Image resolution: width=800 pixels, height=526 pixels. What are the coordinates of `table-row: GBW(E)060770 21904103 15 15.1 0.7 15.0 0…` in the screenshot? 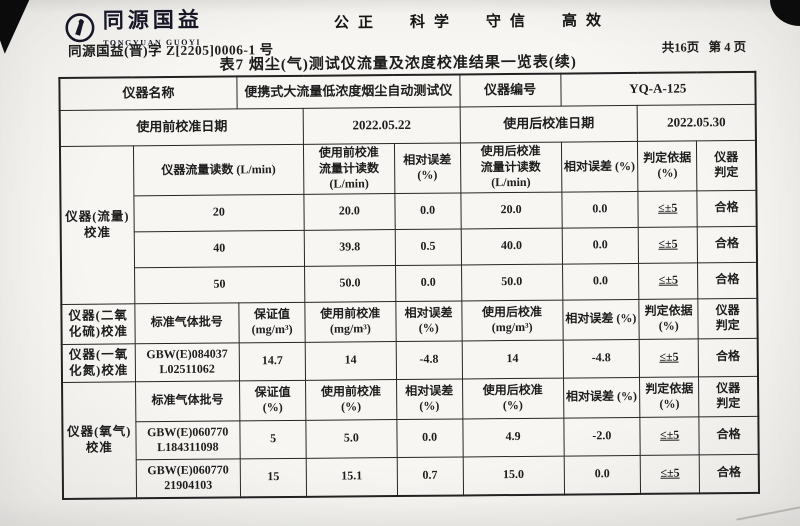 It's located at (411, 476).